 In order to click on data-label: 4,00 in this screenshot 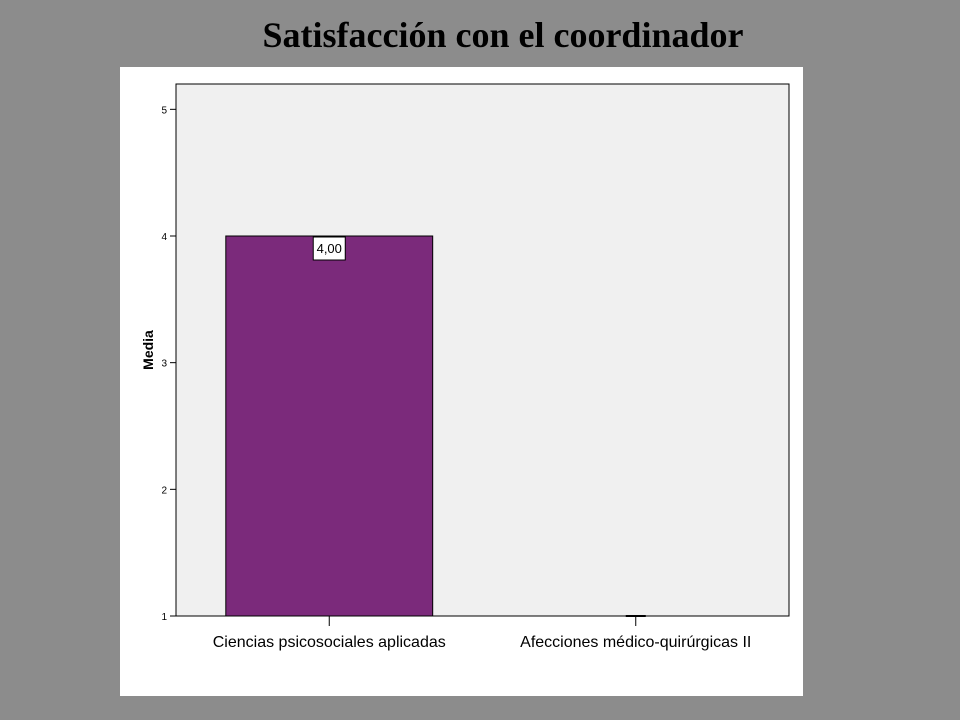, I will do `click(329, 248)`.